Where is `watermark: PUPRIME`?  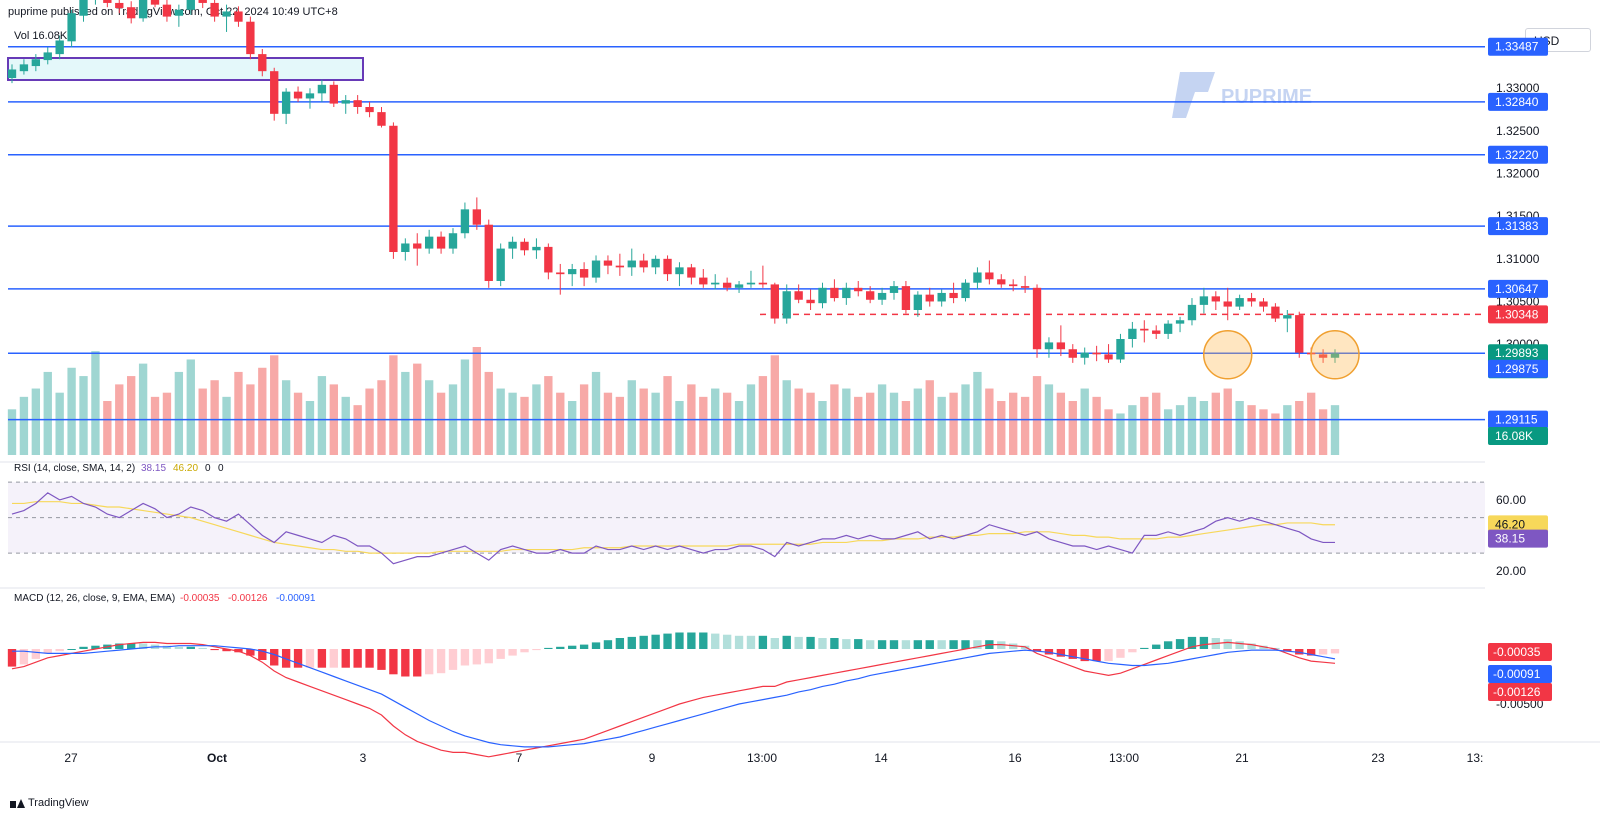
watermark: PUPRIME is located at coordinates (1242, 95).